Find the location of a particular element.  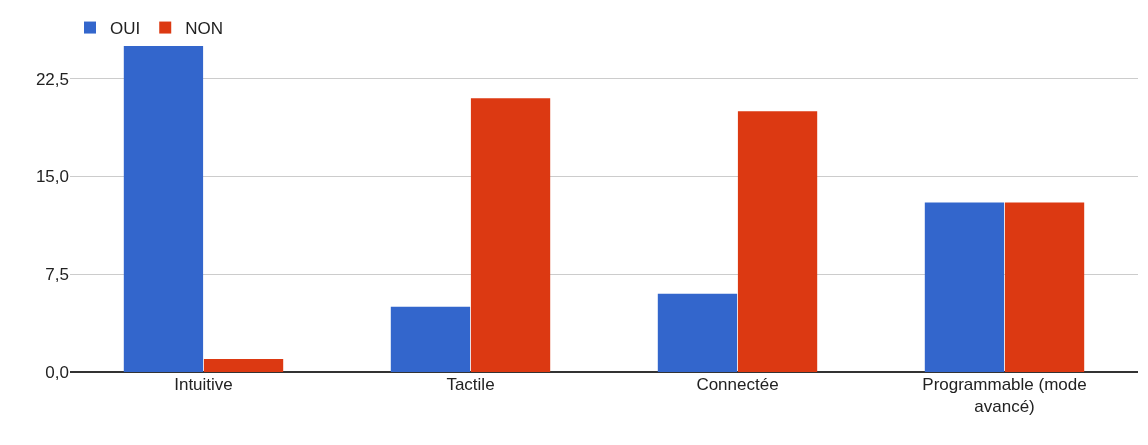

y-tick-label: 22,5 is located at coordinates (52, 79).